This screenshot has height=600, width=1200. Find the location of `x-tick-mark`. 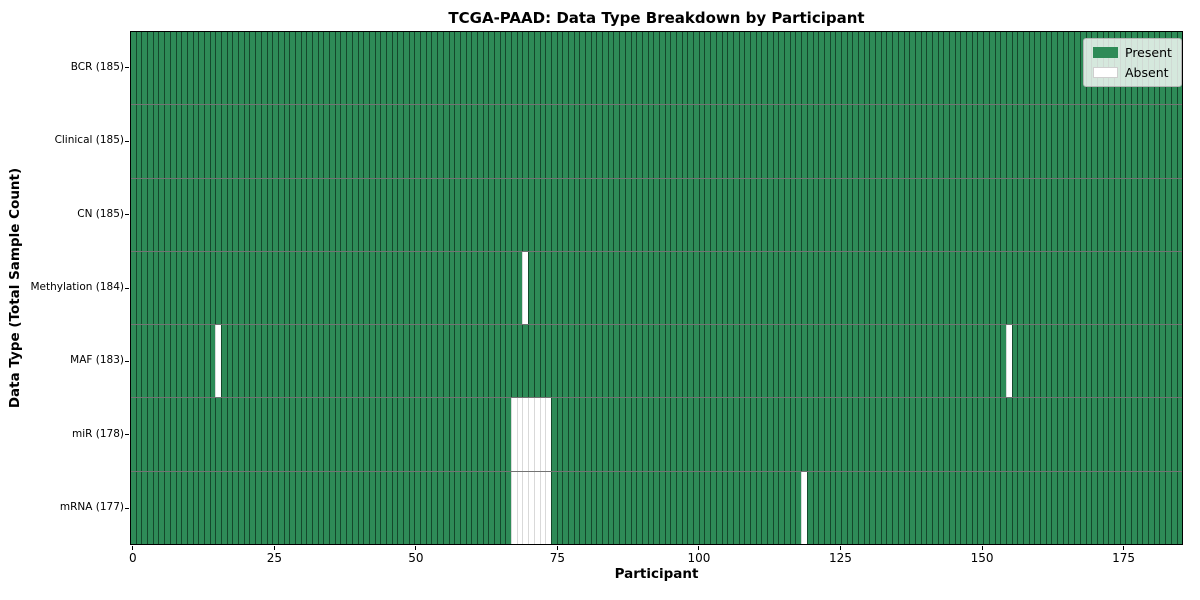

x-tick-mark is located at coordinates (416, 548).